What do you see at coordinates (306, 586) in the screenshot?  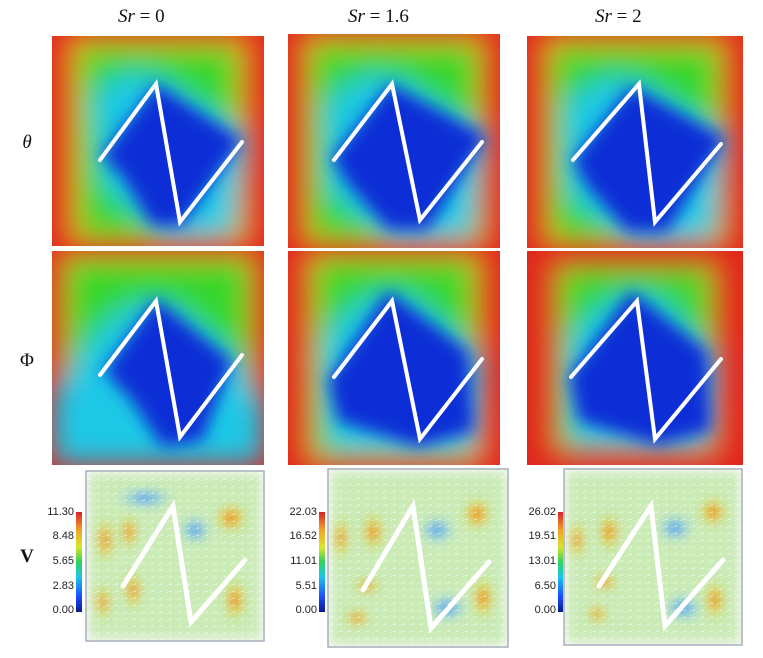 I see `colorbar-tick: 5.51` at bounding box center [306, 586].